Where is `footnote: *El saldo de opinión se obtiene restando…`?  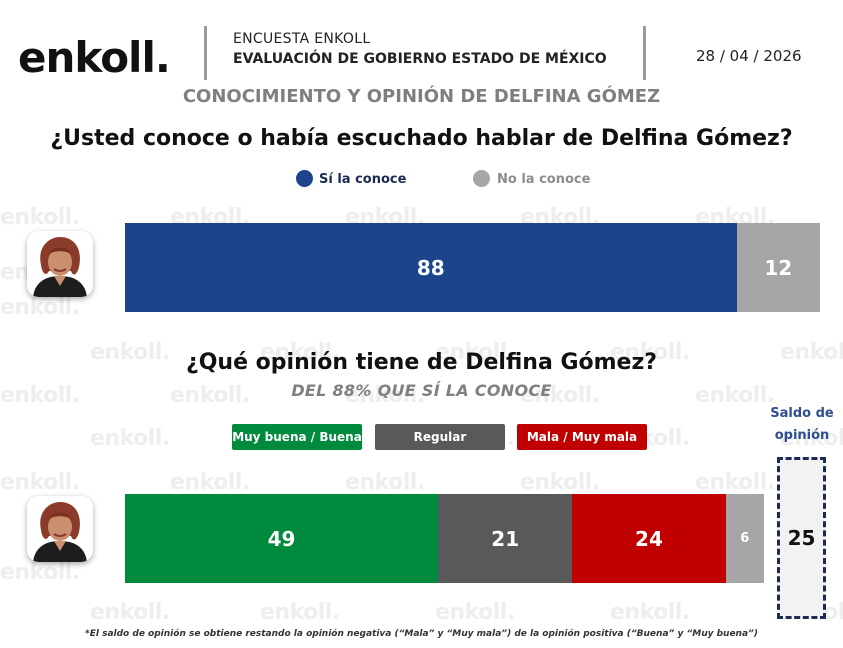
footnote: *El saldo de opinión se obtiene restando… is located at coordinates (421, 634).